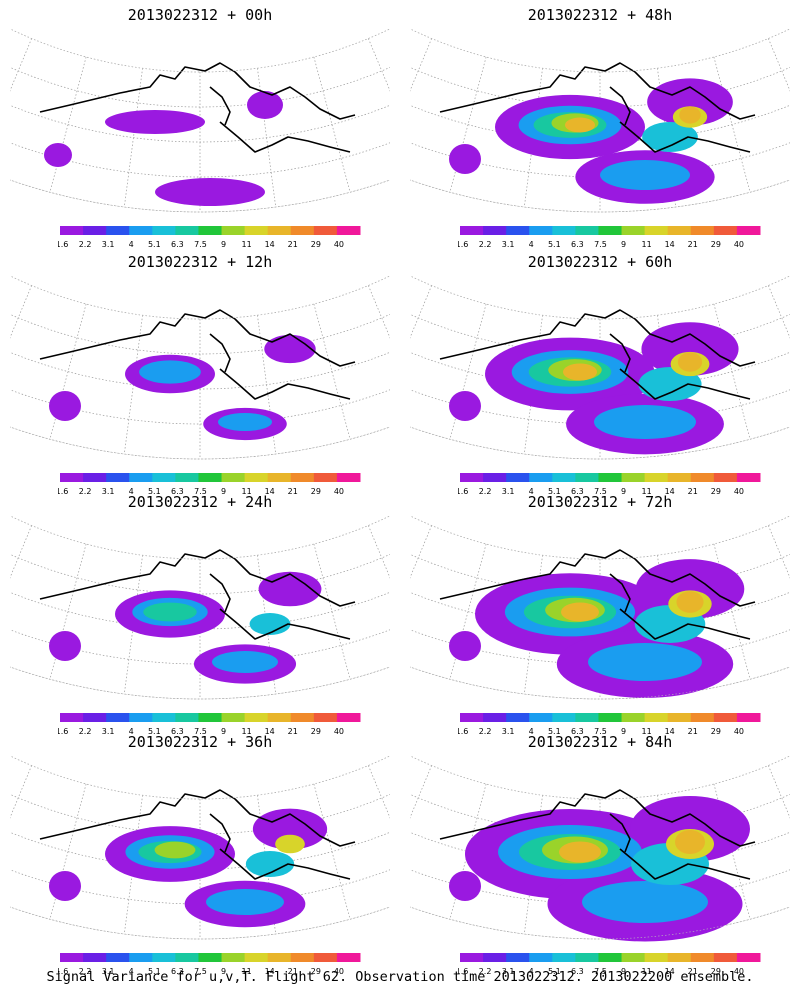 The width and height of the screenshot is (800, 1000). I want to click on panel-title: 2013022312 + 12h, so click(200, 262).